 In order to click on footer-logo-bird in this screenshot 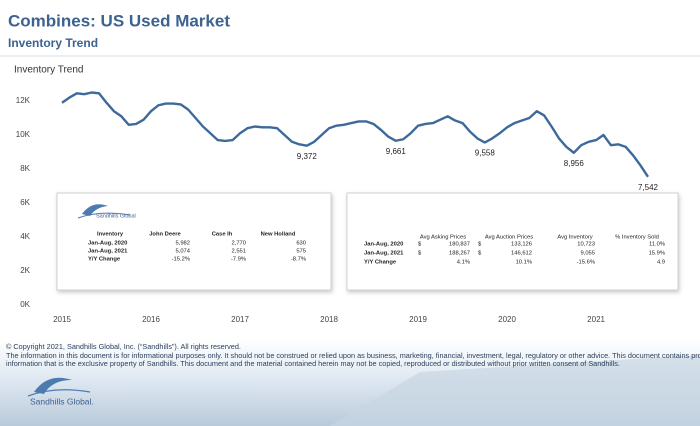, I will do `click(53, 385)`.